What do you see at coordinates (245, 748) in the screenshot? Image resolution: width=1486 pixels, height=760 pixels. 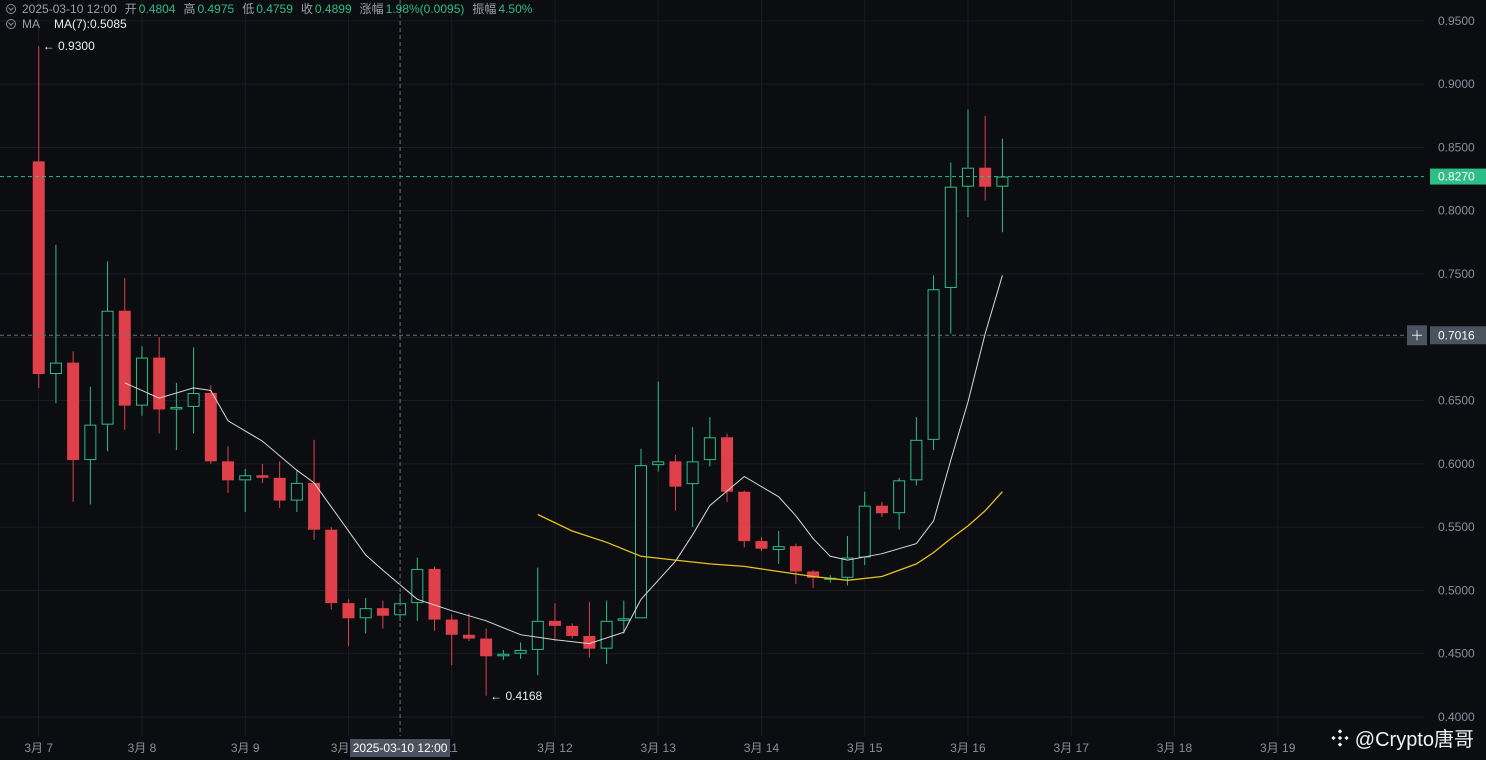 I see `x-tick-label: 3月 9` at bounding box center [245, 748].